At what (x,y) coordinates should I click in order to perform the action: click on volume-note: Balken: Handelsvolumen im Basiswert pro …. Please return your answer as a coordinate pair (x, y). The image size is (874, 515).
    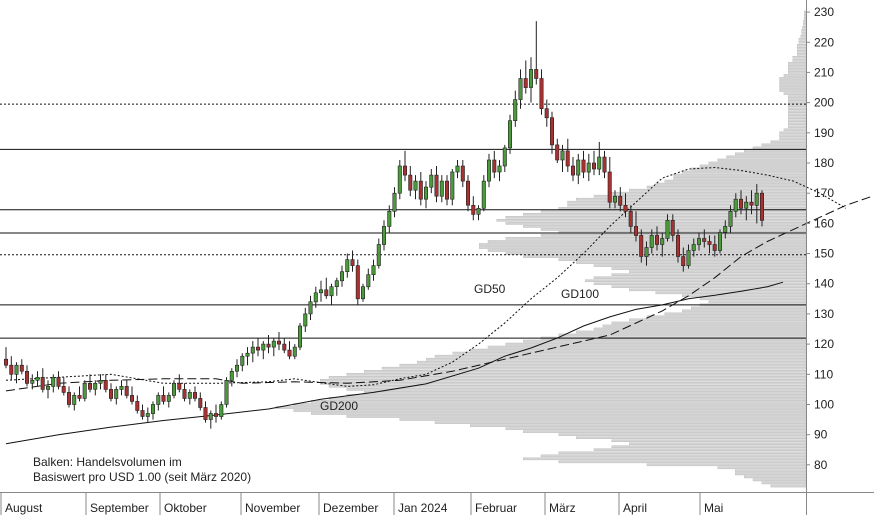
    Looking at the image, I should click on (139, 470).